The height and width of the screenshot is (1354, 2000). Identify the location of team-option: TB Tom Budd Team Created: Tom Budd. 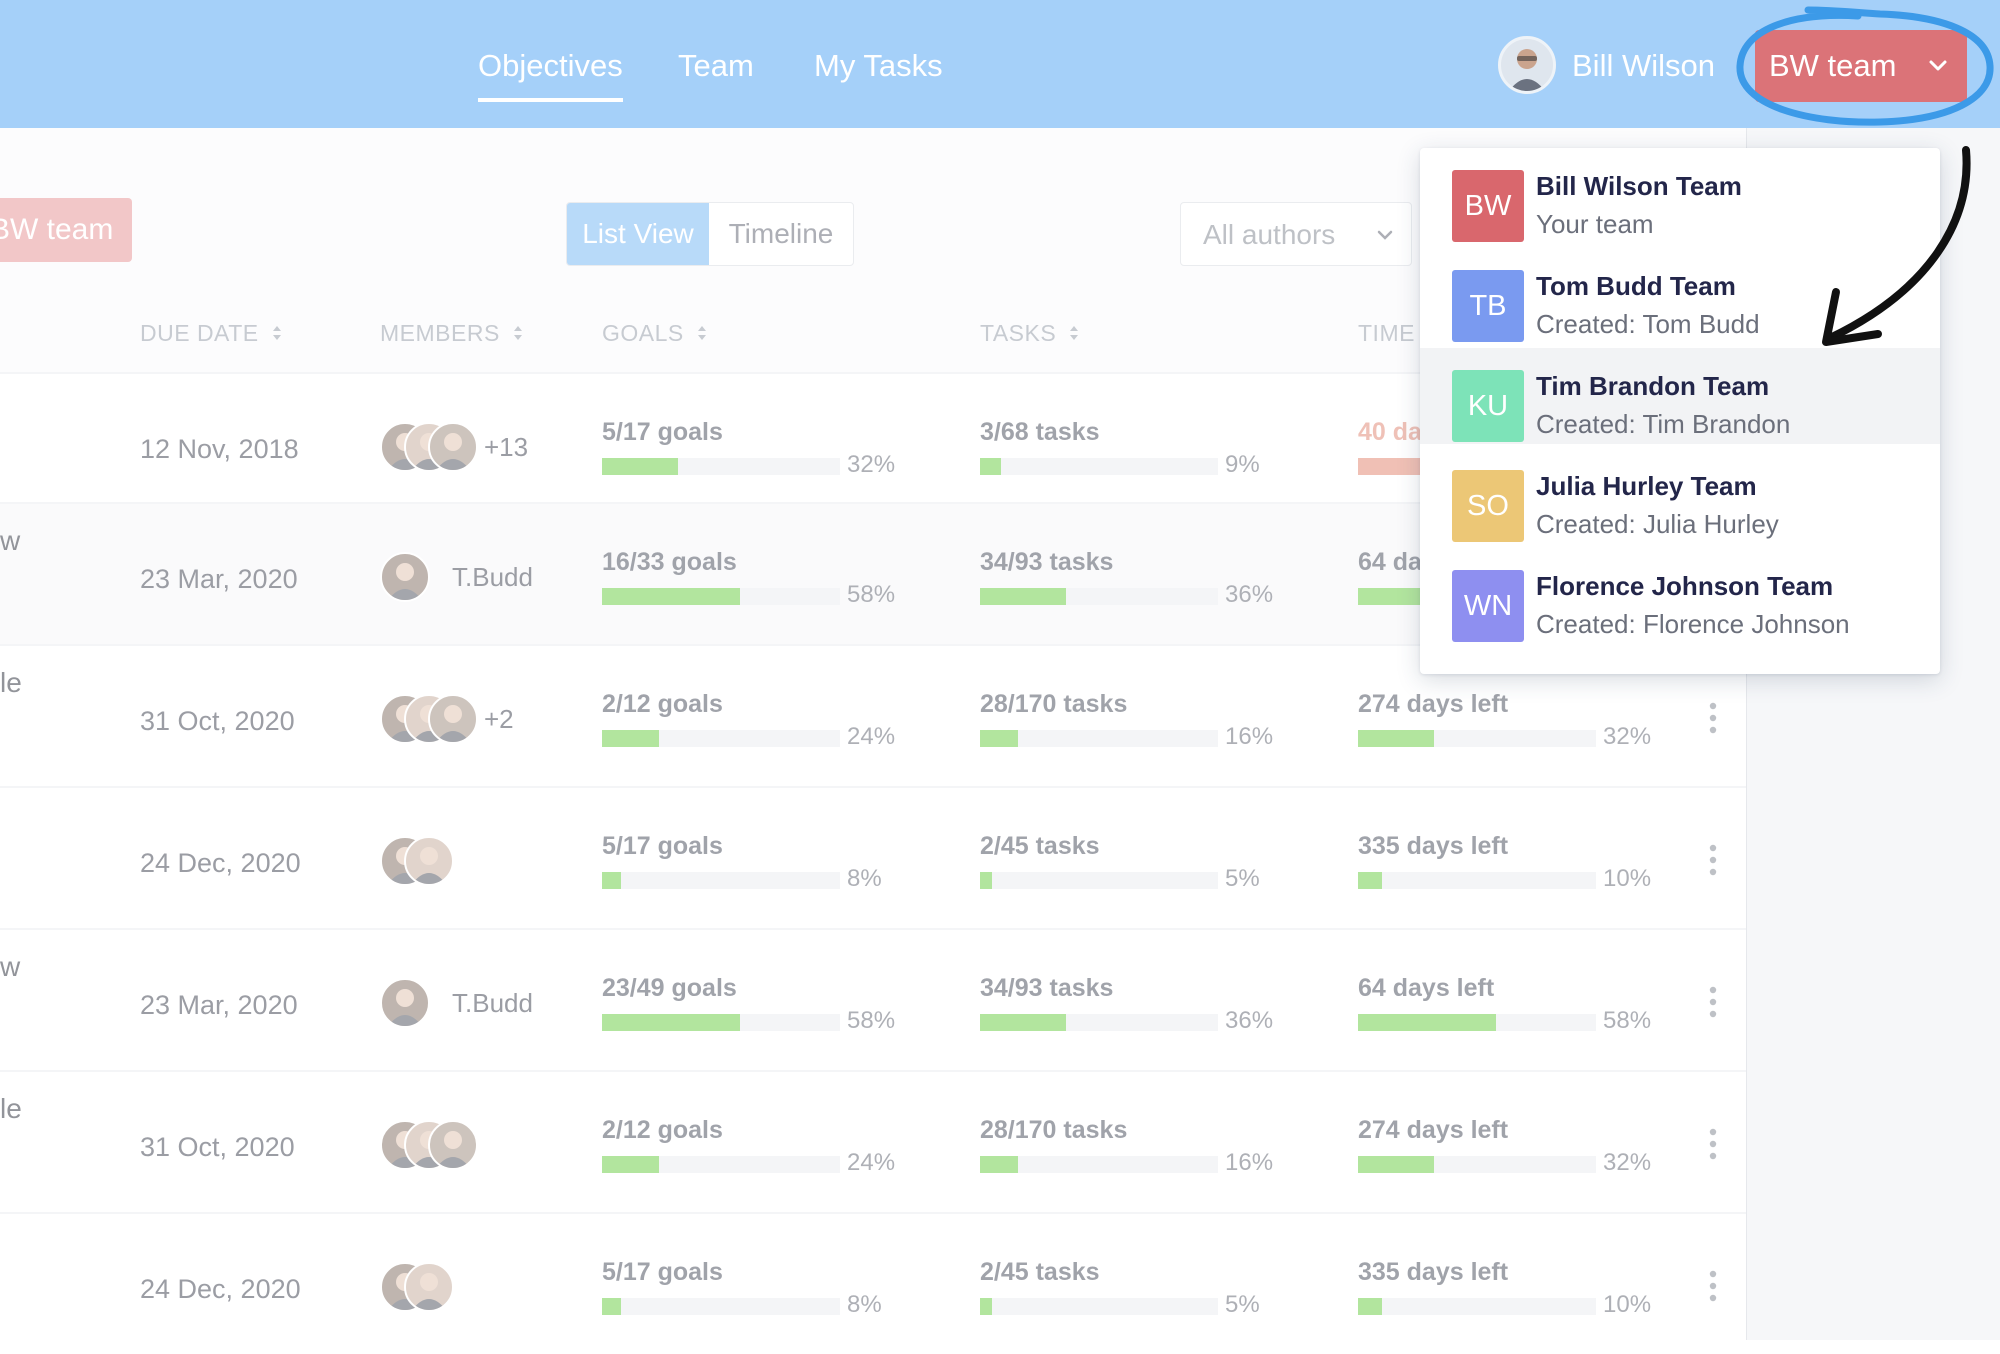
(1680, 296).